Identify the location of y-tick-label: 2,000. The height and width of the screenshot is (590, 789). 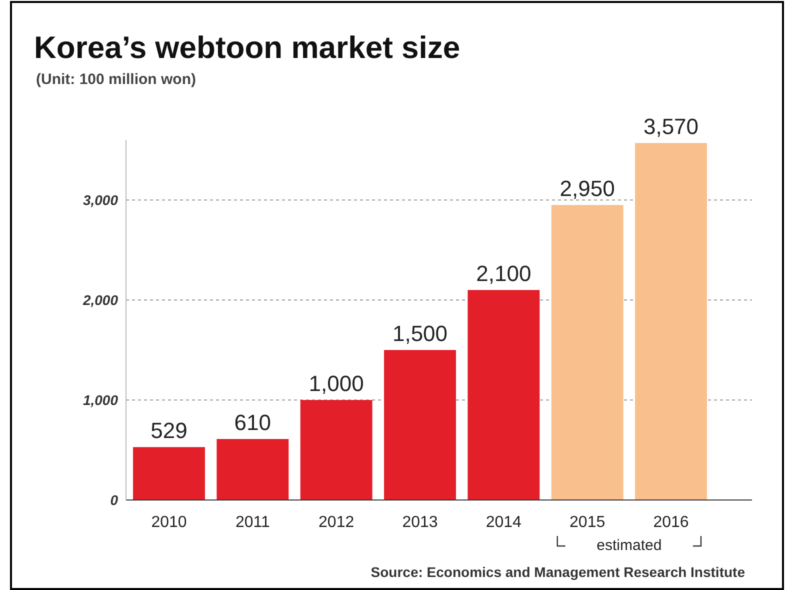
(100, 300).